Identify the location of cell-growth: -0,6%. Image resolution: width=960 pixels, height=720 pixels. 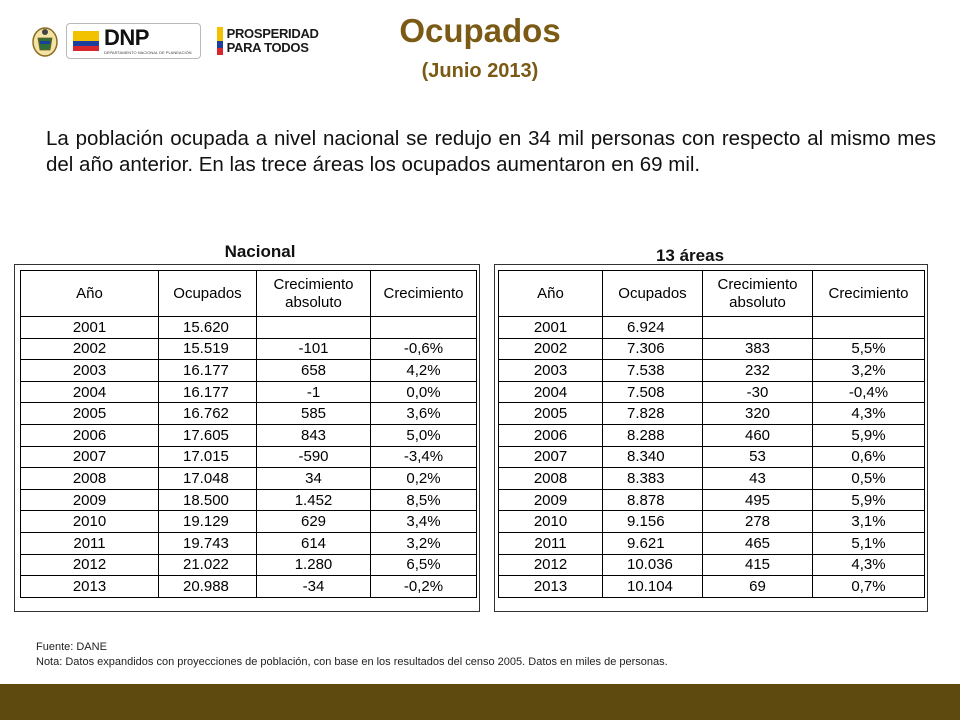
(423, 349).